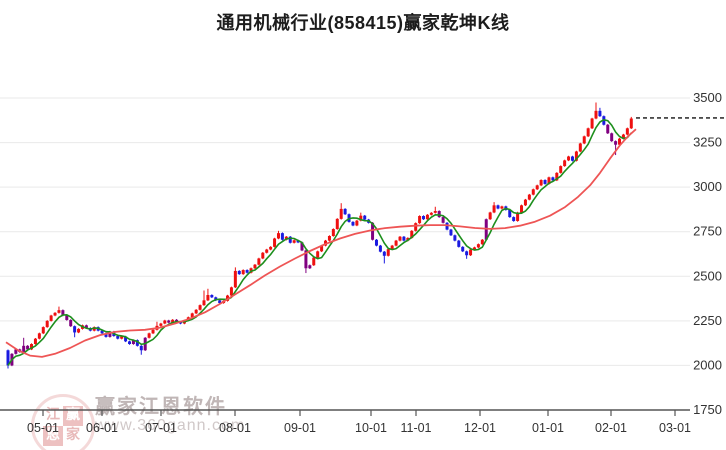 Image resolution: width=726 pixels, height=450 pixels. Describe the element at coordinates (707, 320) in the screenshot. I see `y-tick-label: 2250` at that location.